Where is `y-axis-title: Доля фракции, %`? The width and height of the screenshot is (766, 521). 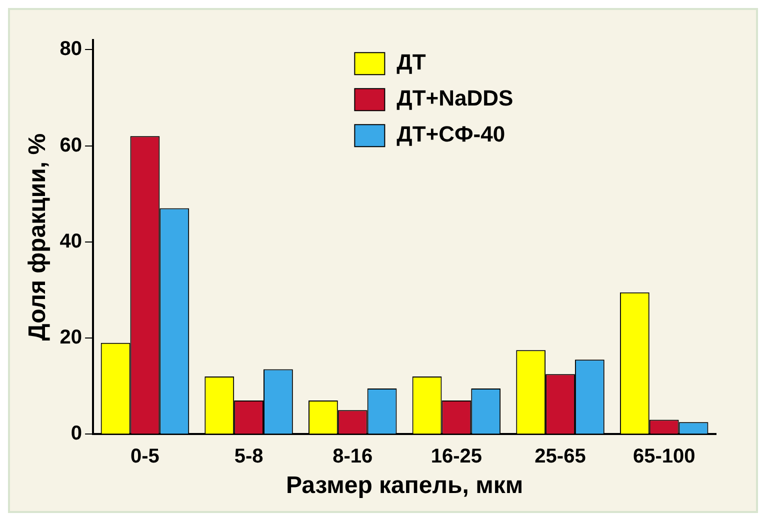 y-axis-title: Доля фракции, % is located at coordinates (38, 237).